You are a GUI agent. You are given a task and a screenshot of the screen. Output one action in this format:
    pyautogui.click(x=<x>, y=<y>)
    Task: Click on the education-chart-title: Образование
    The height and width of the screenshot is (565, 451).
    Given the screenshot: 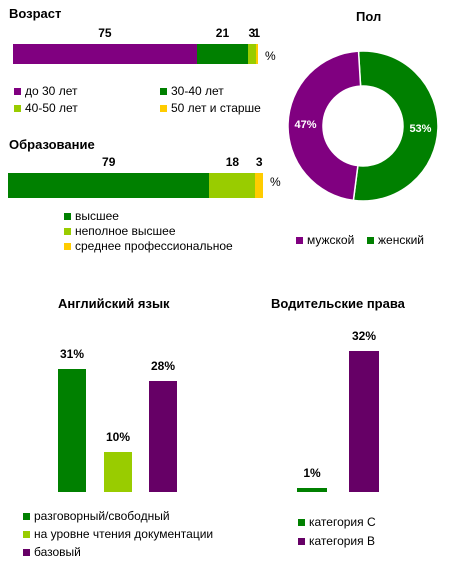 What is the action you would take?
    pyautogui.click(x=52, y=144)
    